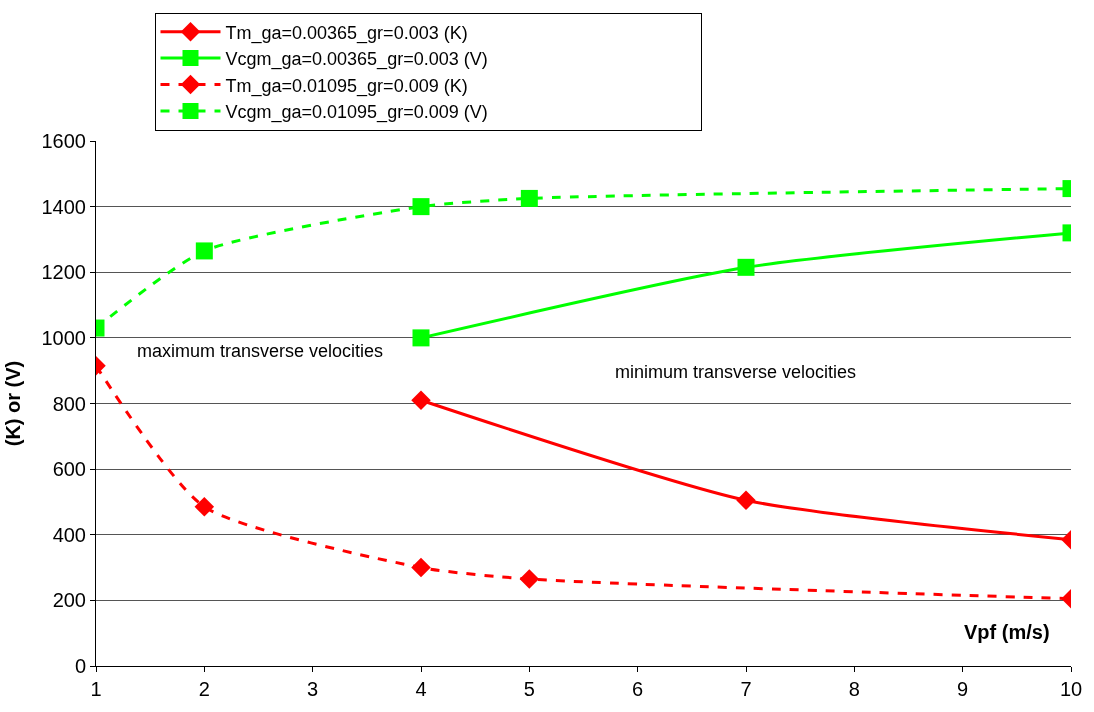 The height and width of the screenshot is (712, 1094). I want to click on x-tick-label: 4, so click(421, 689).